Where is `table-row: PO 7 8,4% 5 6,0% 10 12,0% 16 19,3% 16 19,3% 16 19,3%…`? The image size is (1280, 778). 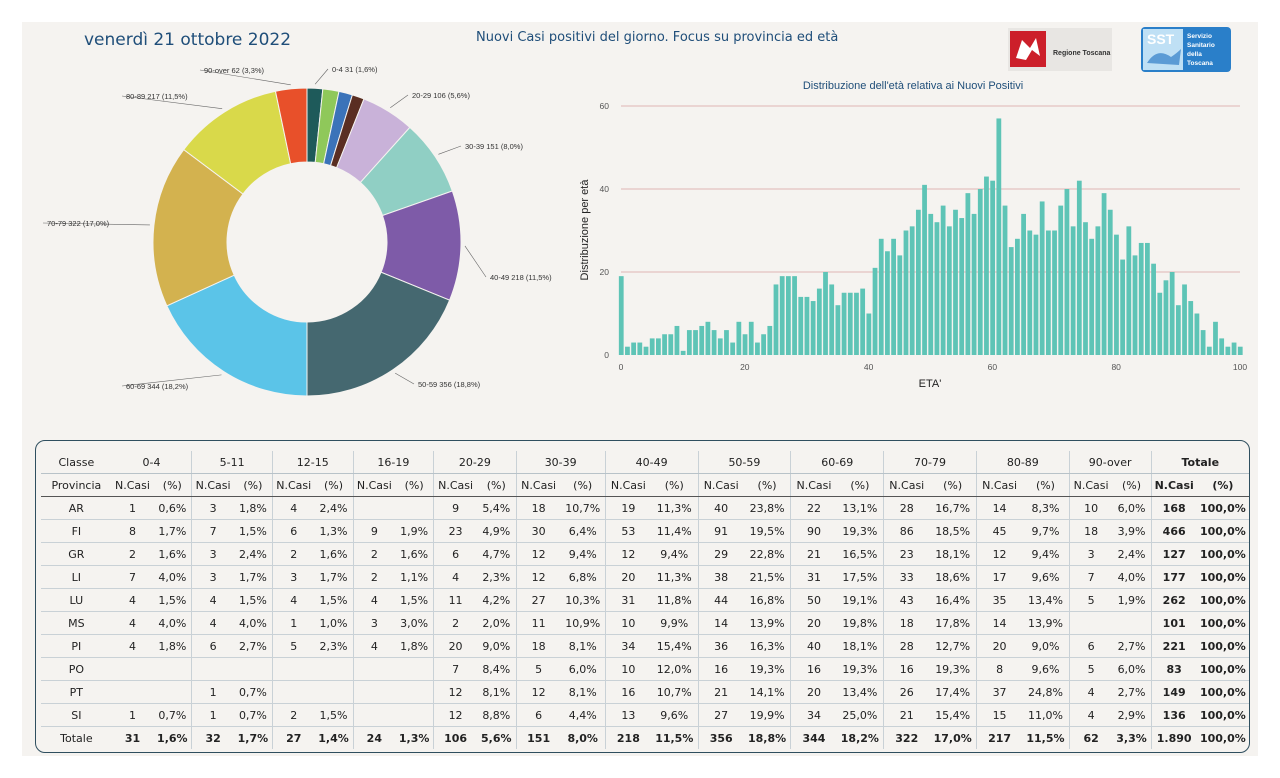 table-row: PO 7 8,4% 5 6,0% 10 12,0% 16 19,3% 16 19,3% 16 19,3%… is located at coordinates (645, 669).